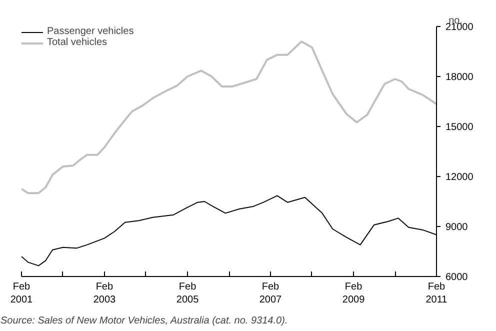 This screenshot has height=331, width=496. What do you see at coordinates (90, 31) in the screenshot?
I see `legend-label: Passenger vehicles` at bounding box center [90, 31].